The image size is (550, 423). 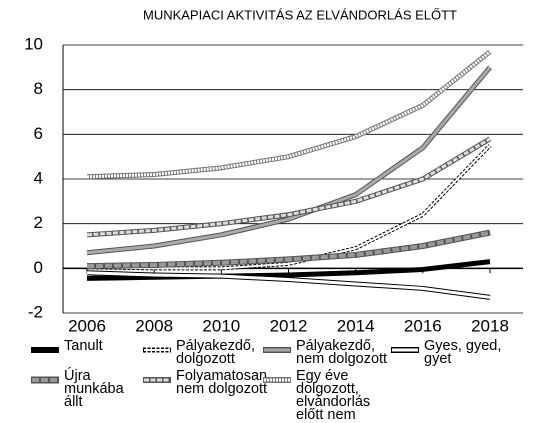 I want to click on legend-item: Pályakezdő, dolgozott, so click(x=202, y=352).